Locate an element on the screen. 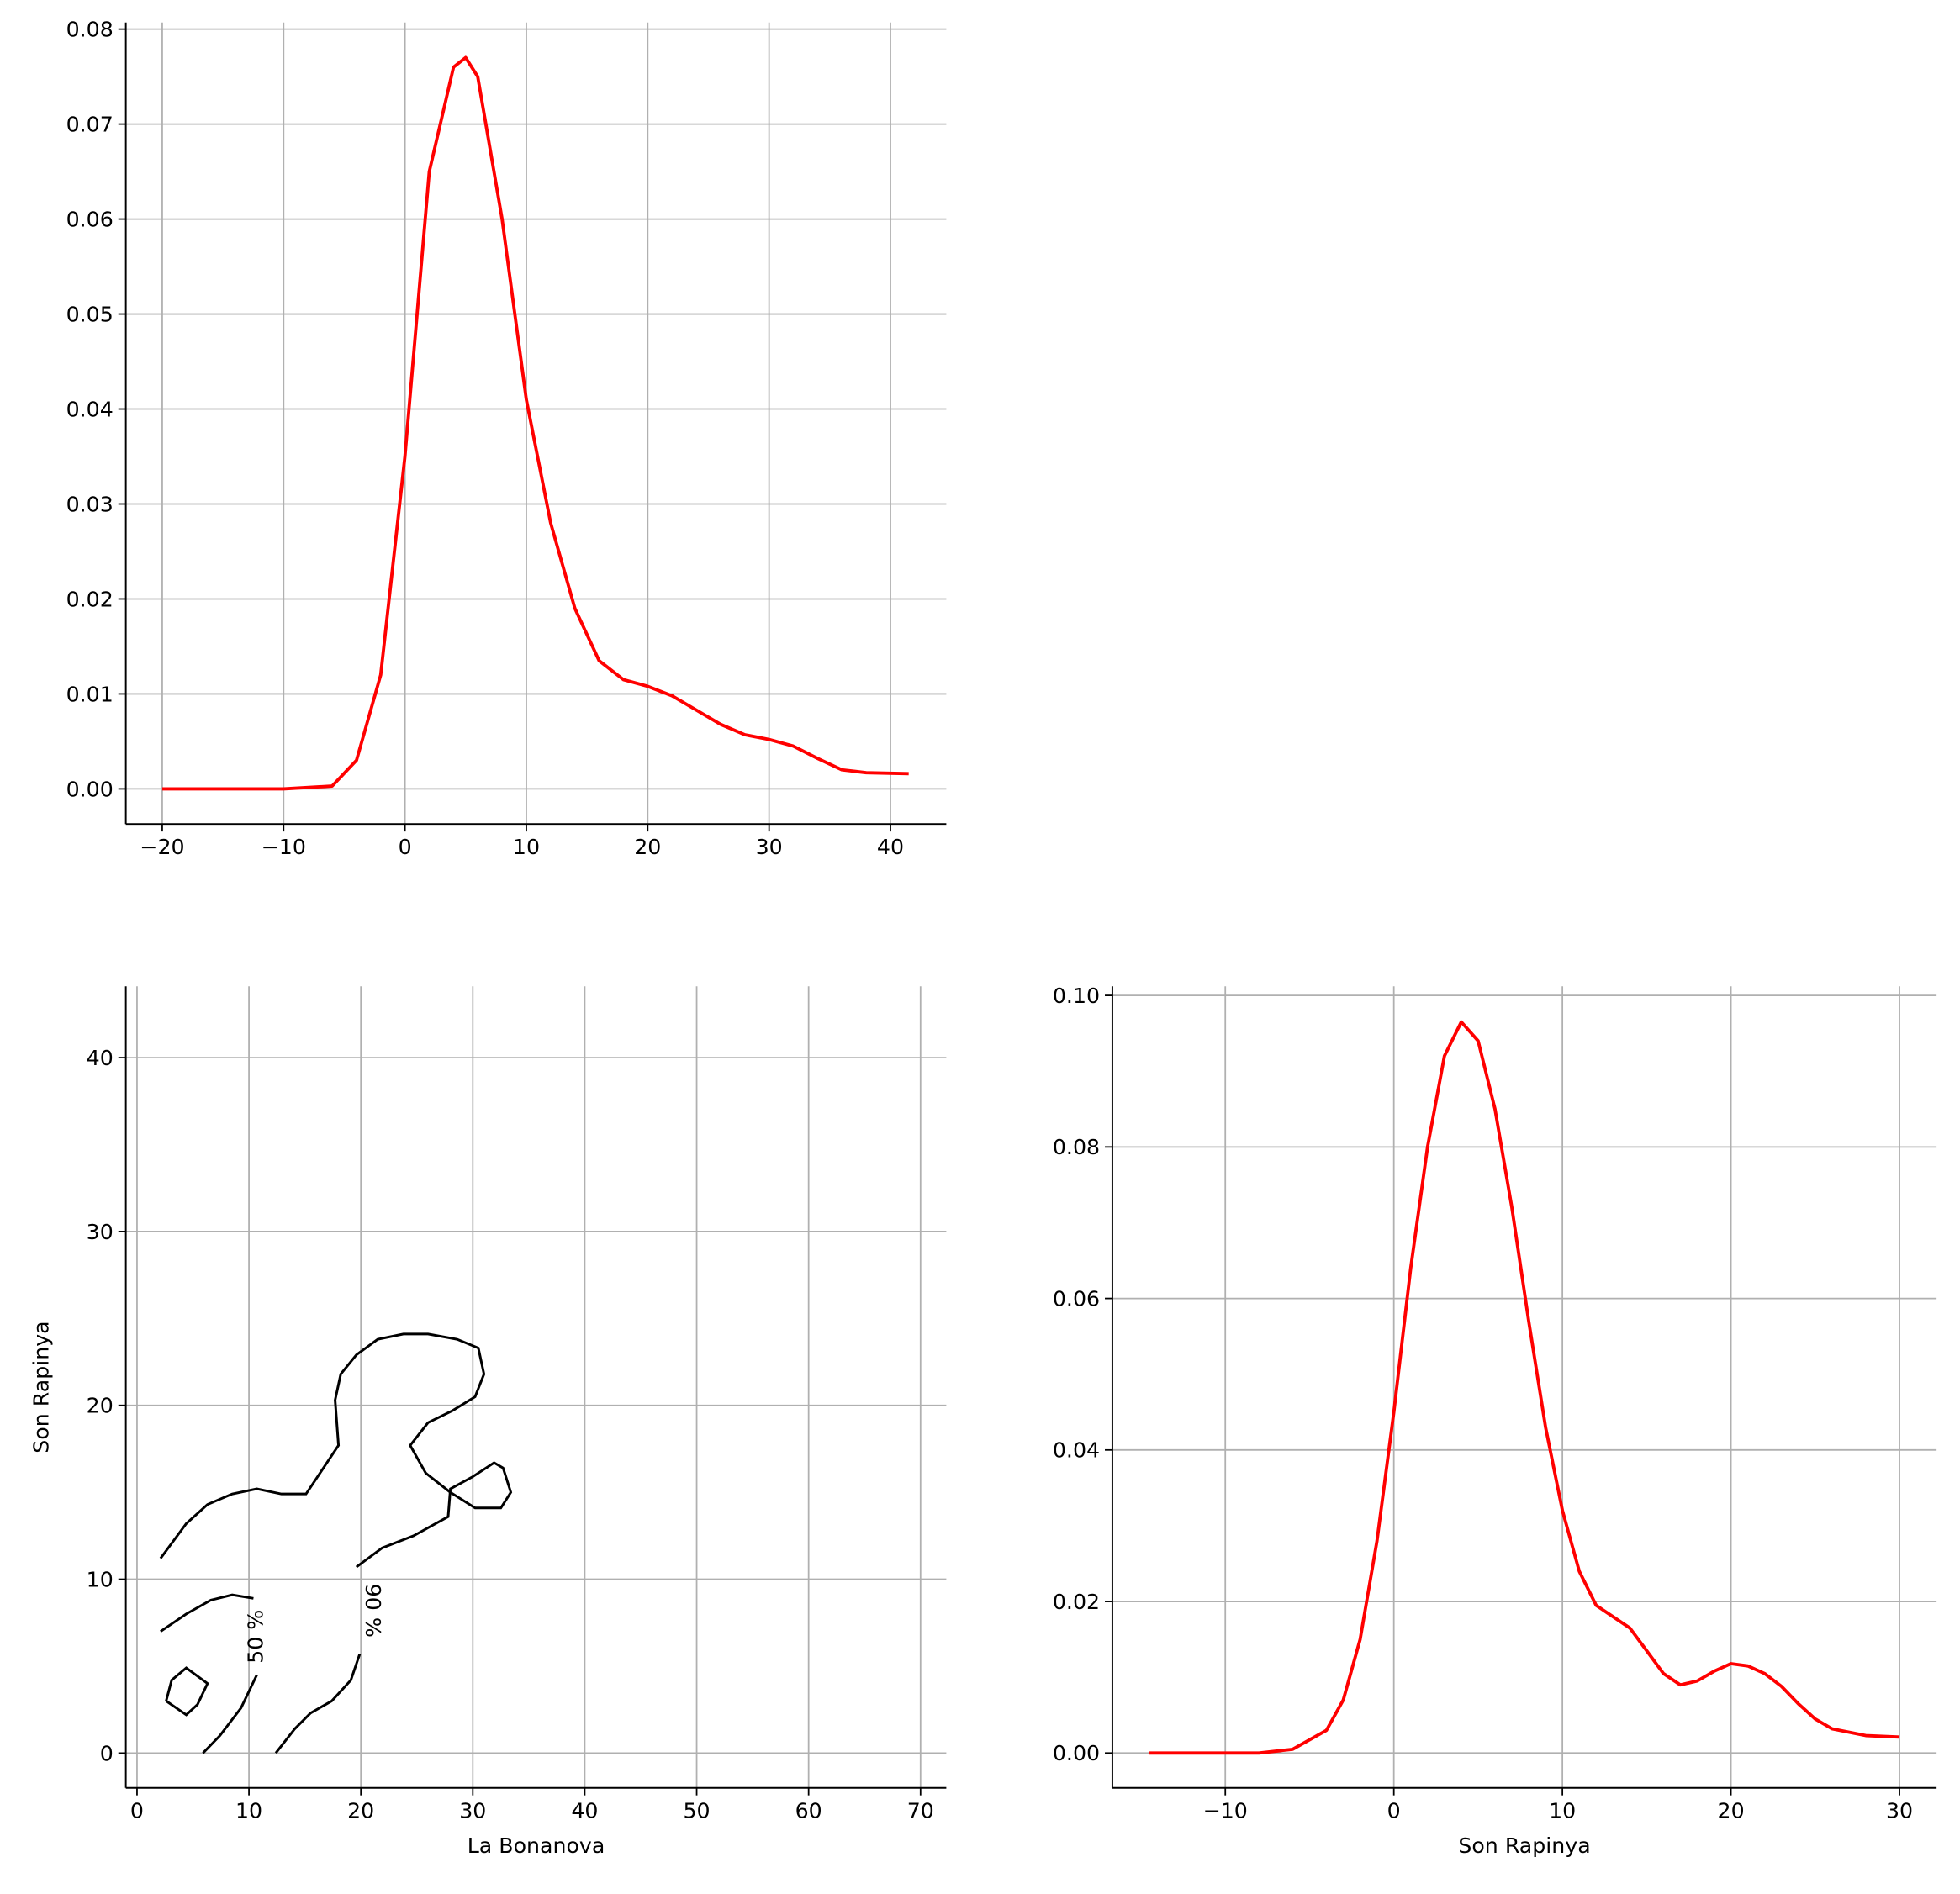 The width and height of the screenshot is (1960, 1894). y-axis-label: Son Rapinya is located at coordinates (41, 1387).